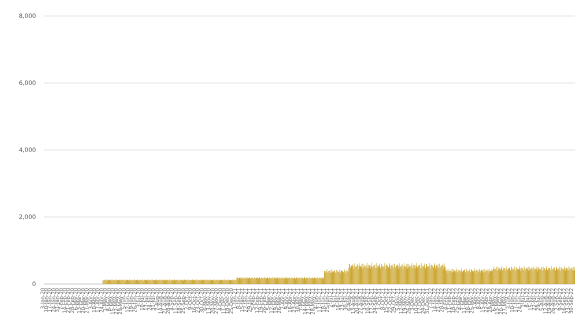 The image size is (575, 325). What do you see at coordinates (154, 299) in the screenshot?
I see `x-tick-label: 31-Jul-20` at bounding box center [154, 299].